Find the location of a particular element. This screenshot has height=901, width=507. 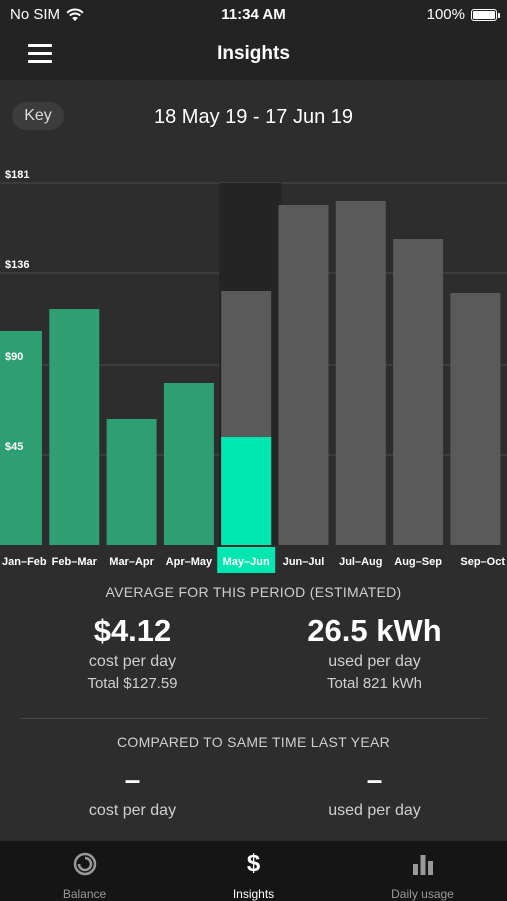

bar-jul-aug-estimated is located at coordinates (360, 373).